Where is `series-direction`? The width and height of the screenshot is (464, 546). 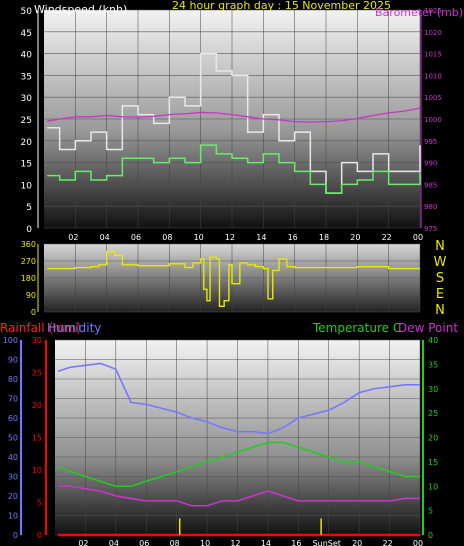 series-direction is located at coordinates (233, 279).